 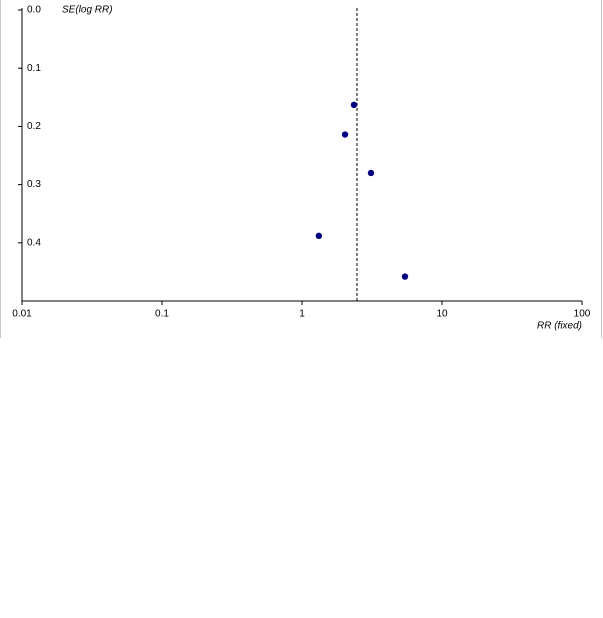 What do you see at coordinates (34, 126) in the screenshot?
I see `y-tick-label: 0.2` at bounding box center [34, 126].